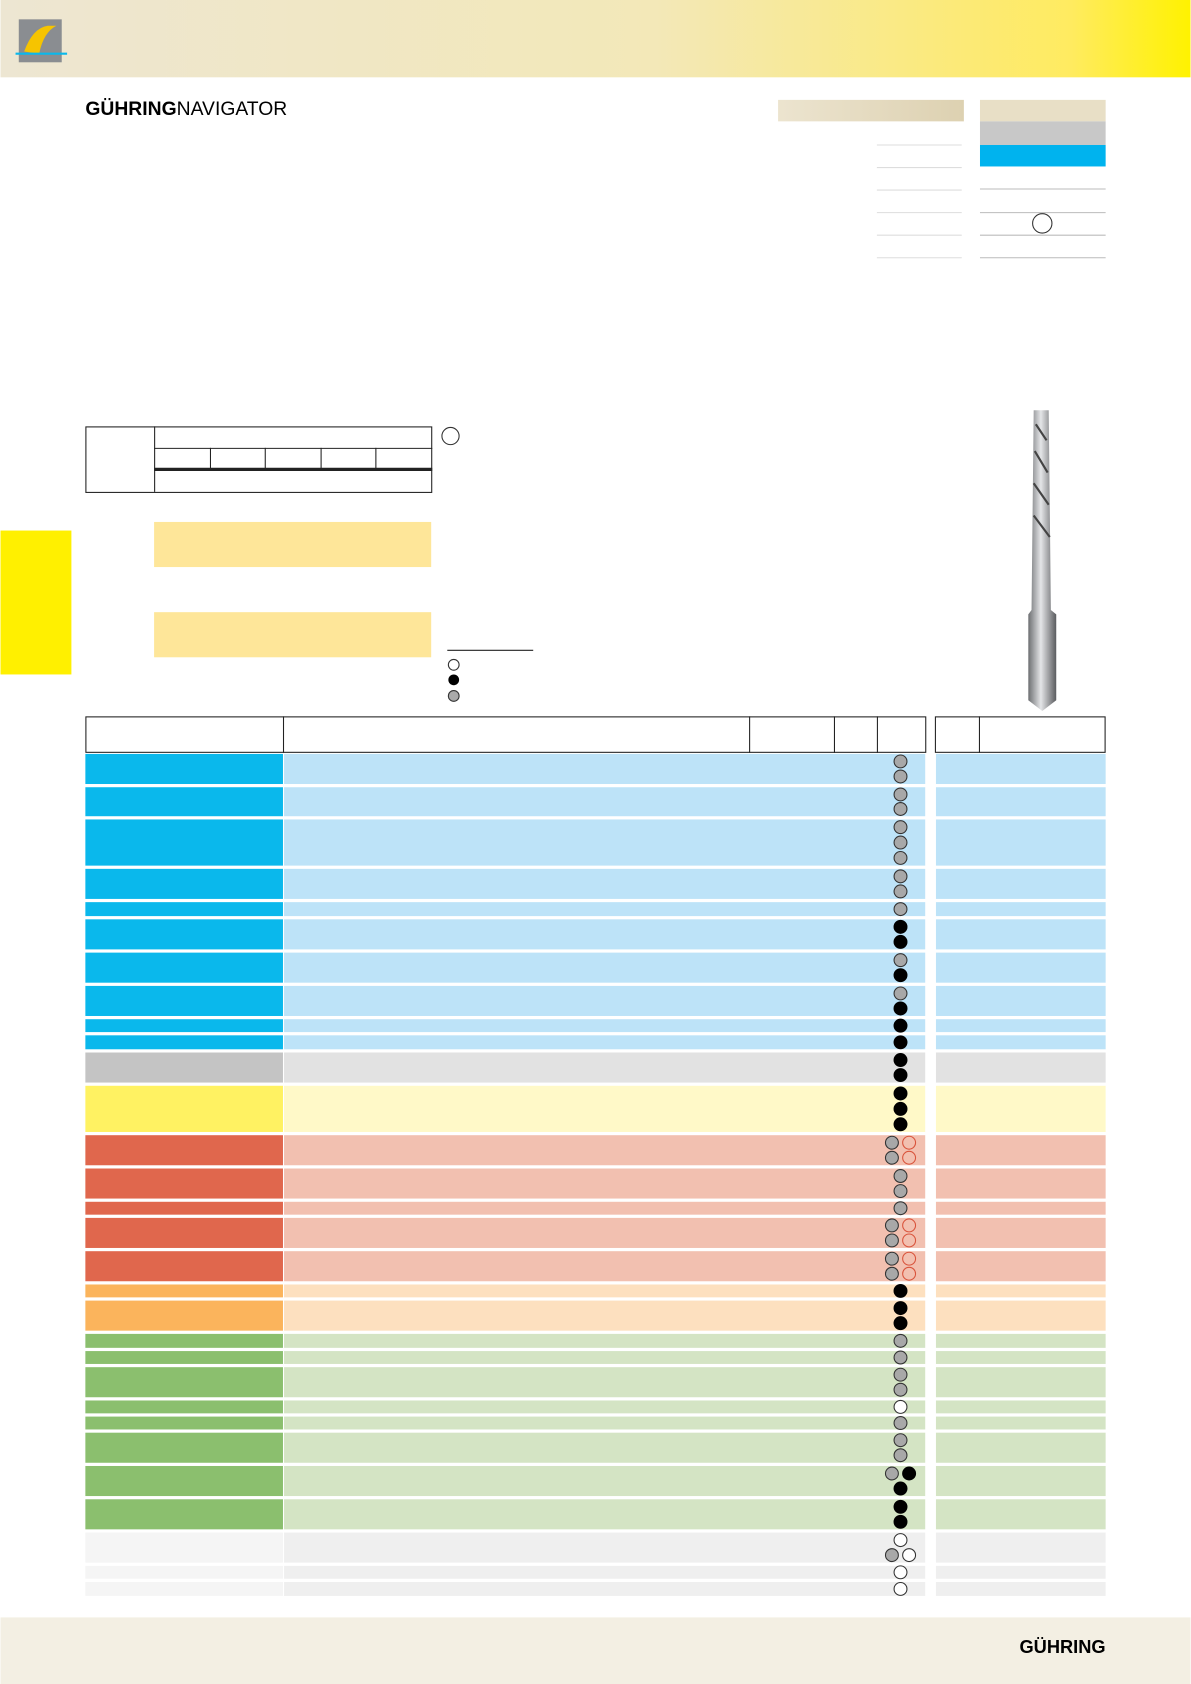  What do you see at coordinates (259, 459) in the screenshot?
I see `dimension-table` at bounding box center [259, 459].